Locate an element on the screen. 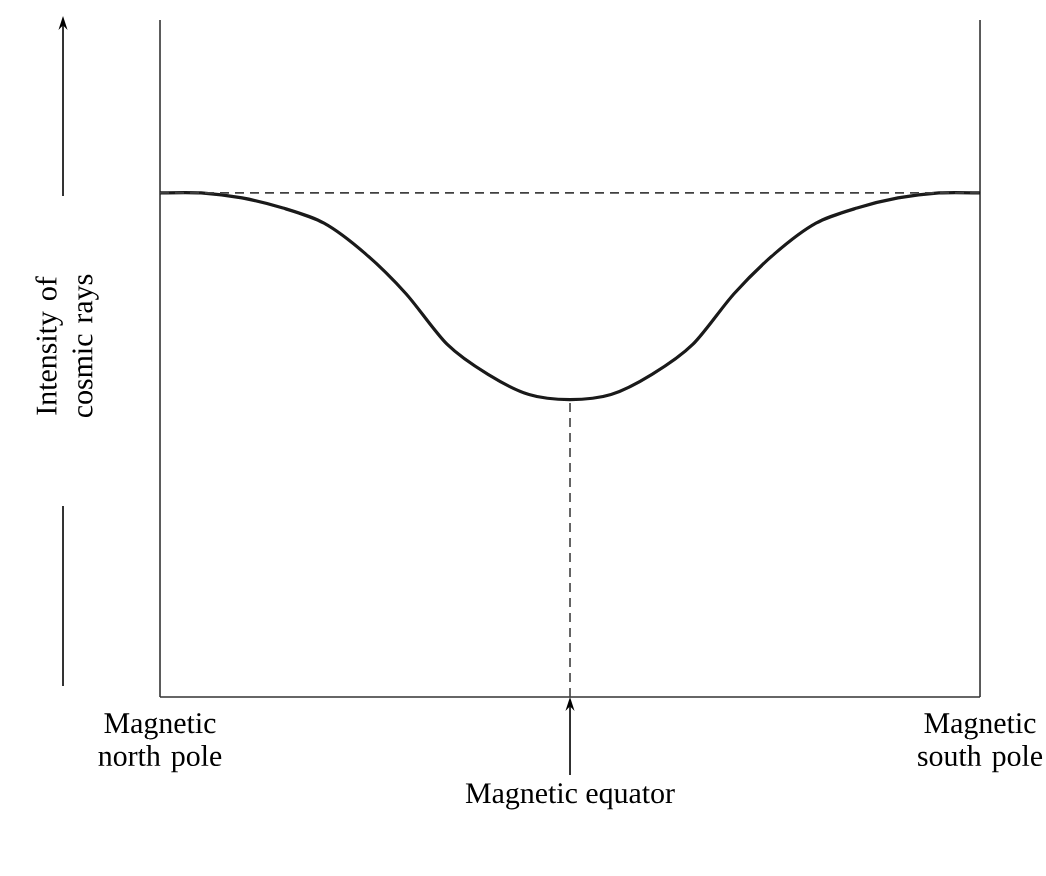 Image resolution: width=1046 pixels, height=876 pixels. y-axis-title: Intensity of cosmic rays is located at coordinates (67, 346).